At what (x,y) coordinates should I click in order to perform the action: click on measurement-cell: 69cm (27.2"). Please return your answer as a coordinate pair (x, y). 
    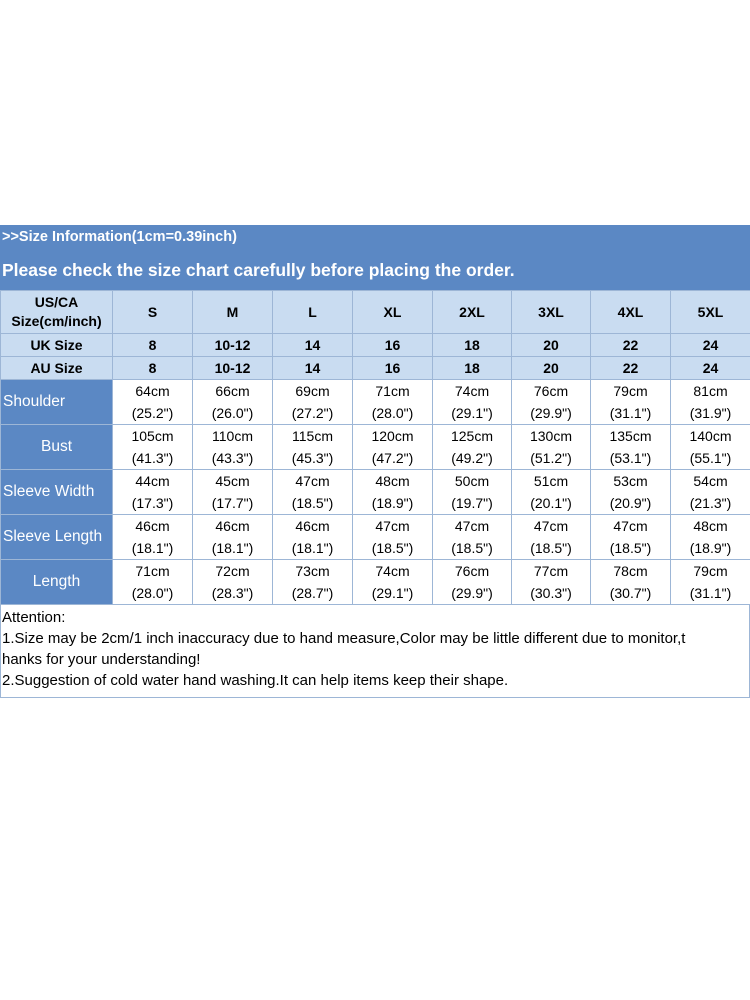
    Looking at the image, I should click on (312, 402).